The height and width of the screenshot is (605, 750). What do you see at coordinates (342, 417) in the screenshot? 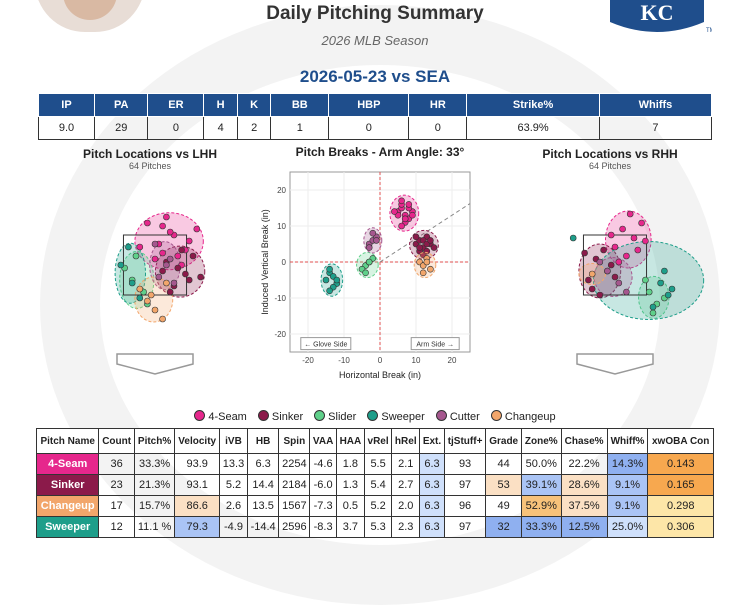
I see `legend-label: Slider` at bounding box center [342, 417].